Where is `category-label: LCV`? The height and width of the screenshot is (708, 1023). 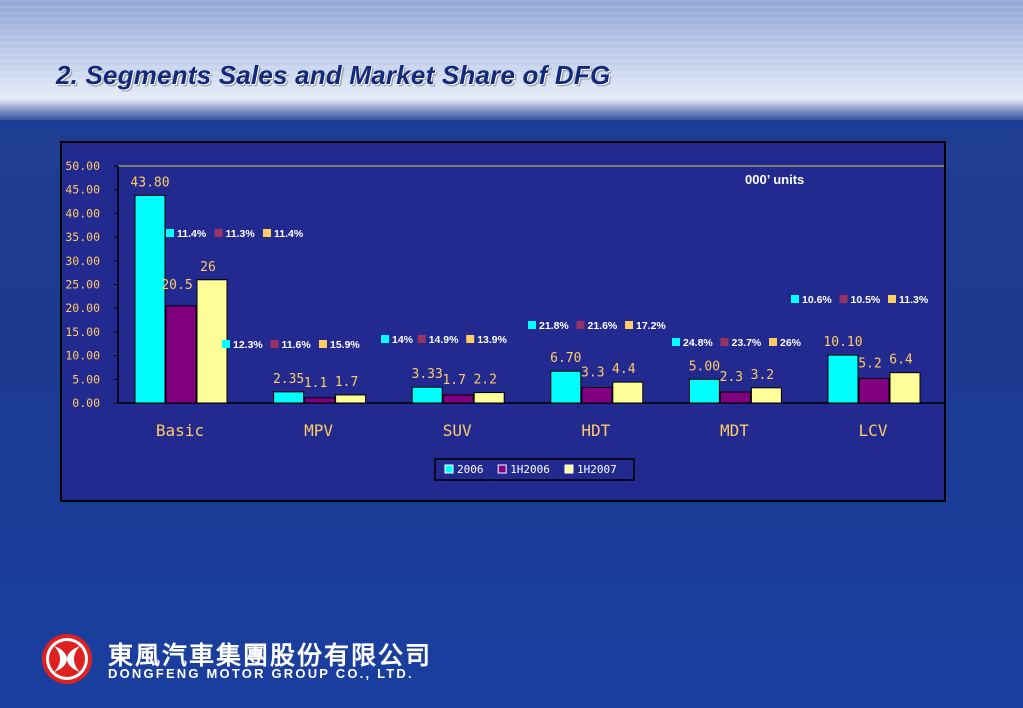
category-label: LCV is located at coordinates (873, 430).